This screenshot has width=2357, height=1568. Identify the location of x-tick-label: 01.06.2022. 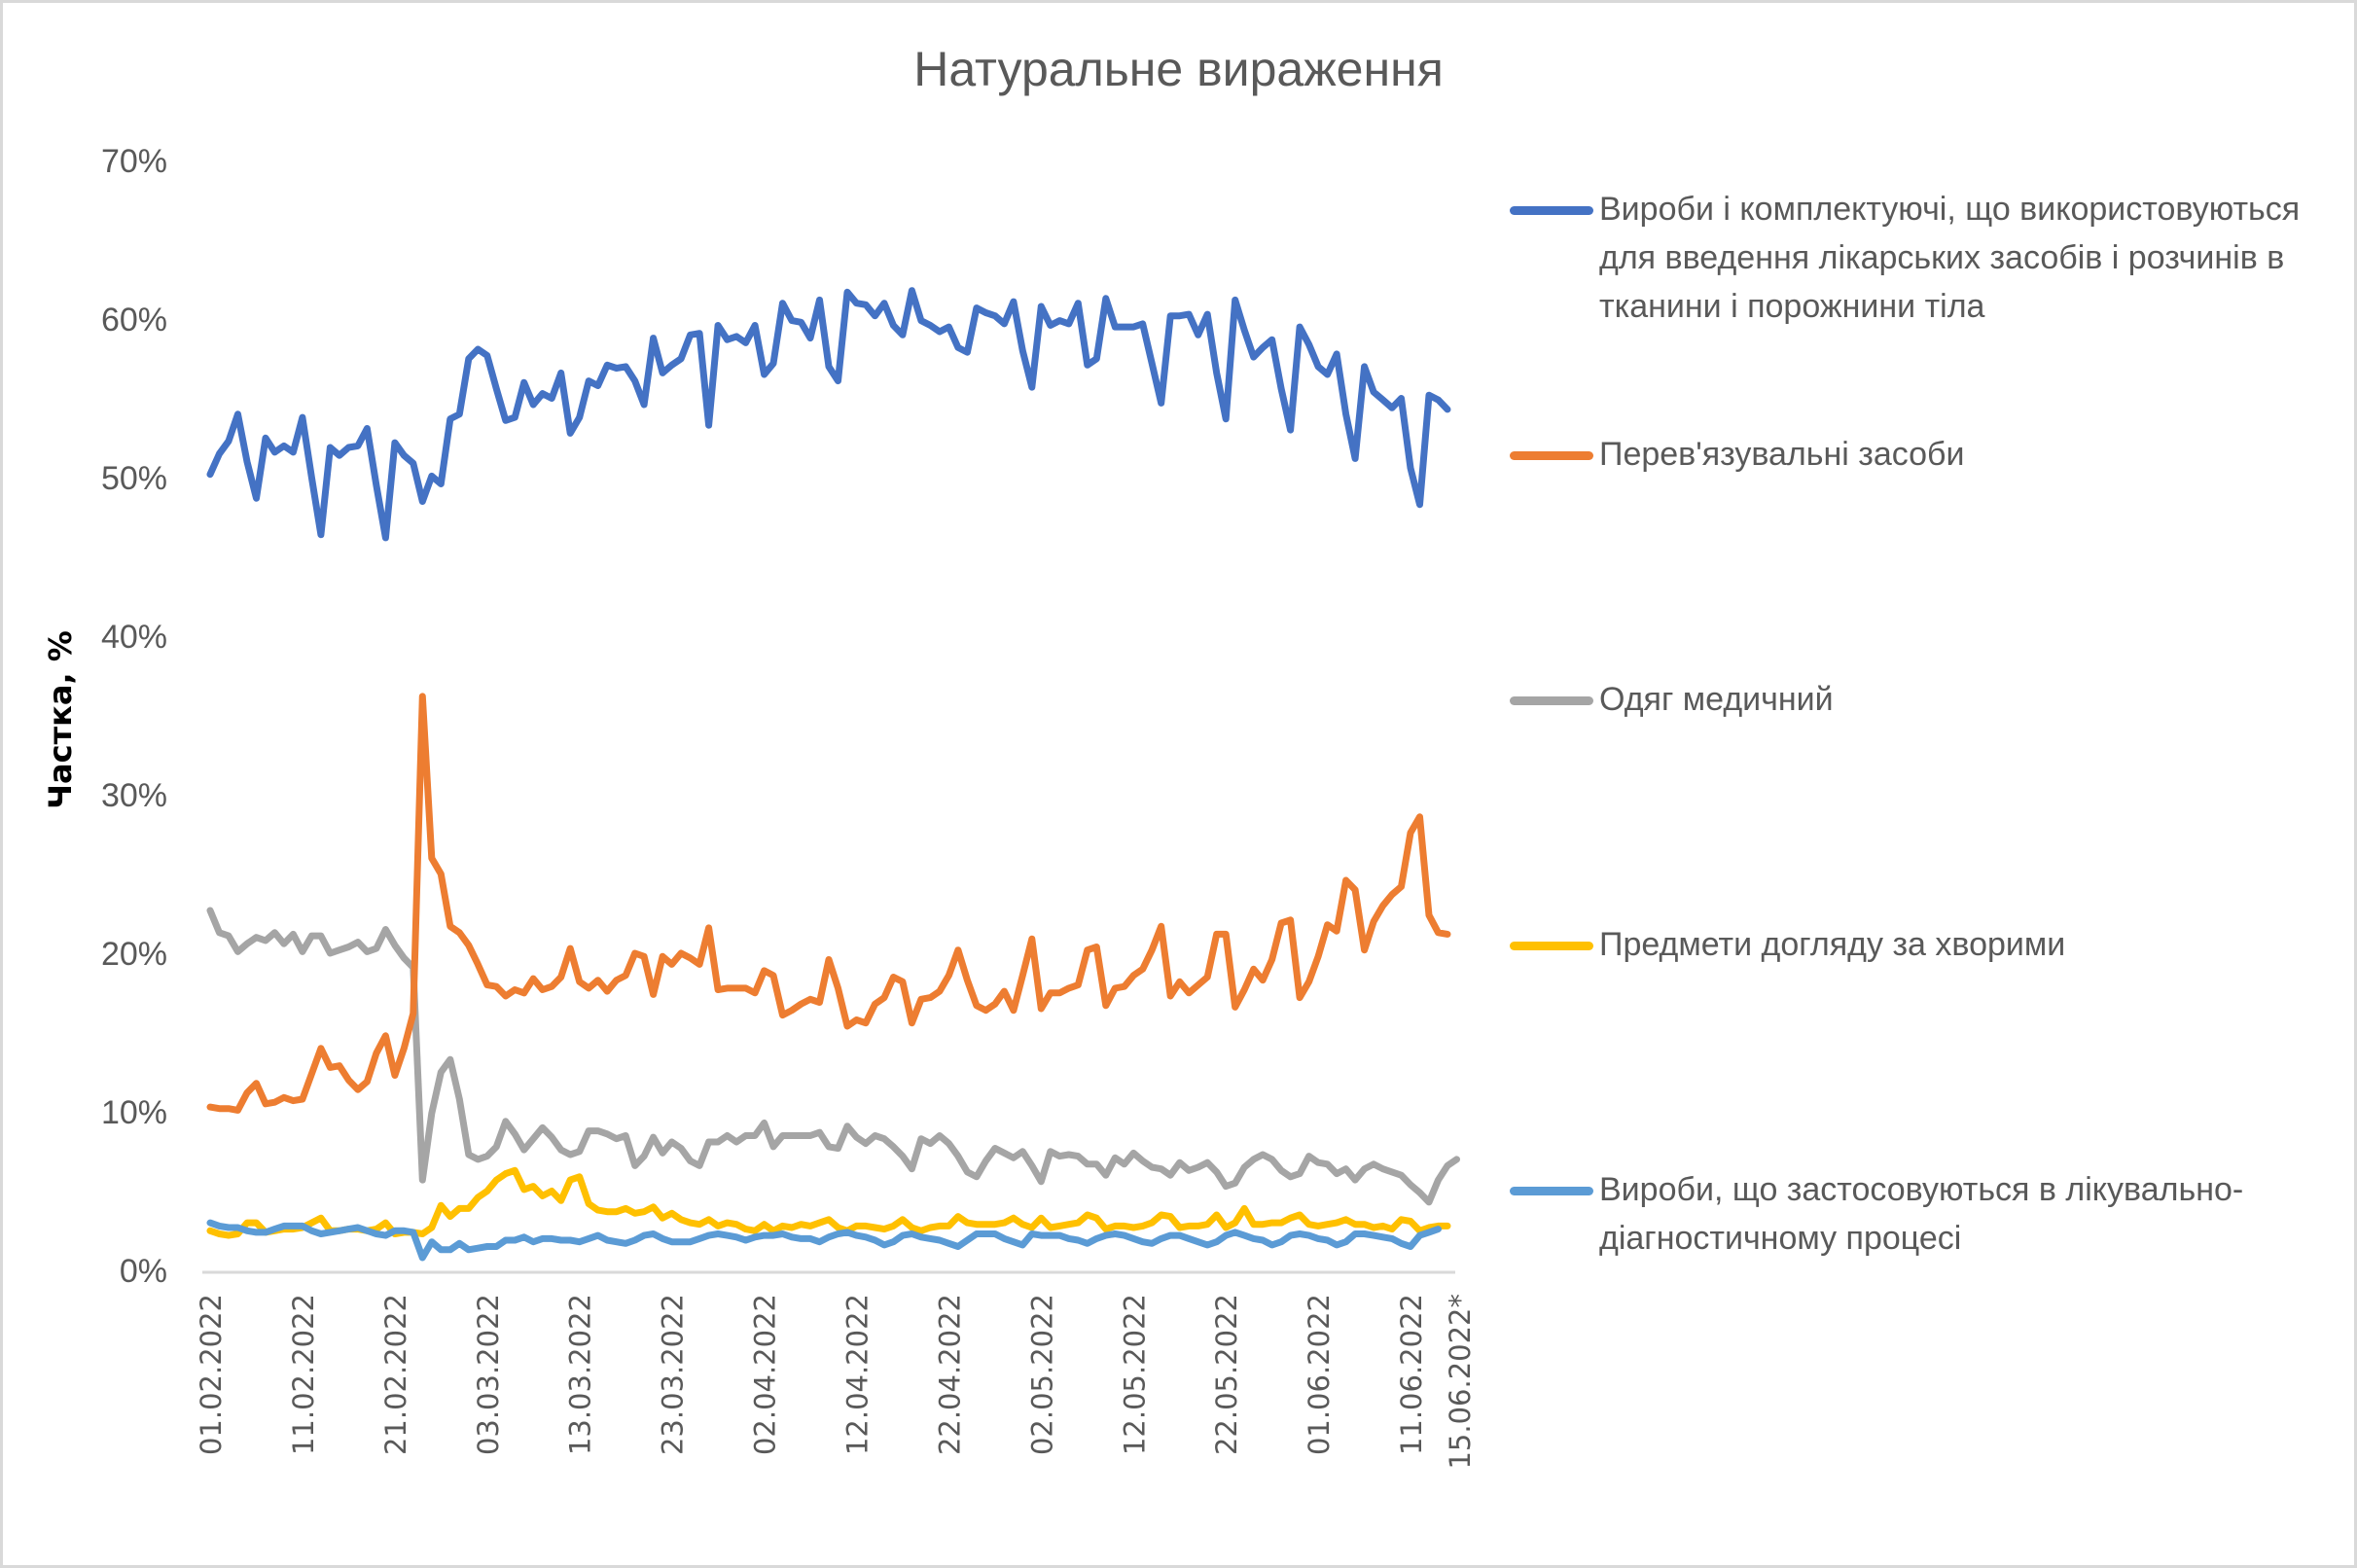
(1319, 1374).